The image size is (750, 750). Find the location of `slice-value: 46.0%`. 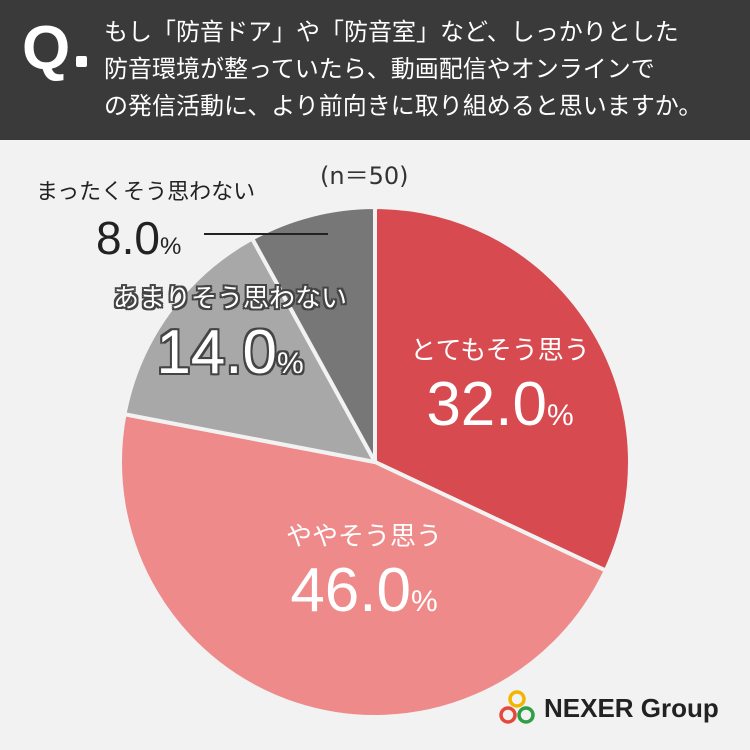

slice-value: 46.0% is located at coordinates (364, 590).